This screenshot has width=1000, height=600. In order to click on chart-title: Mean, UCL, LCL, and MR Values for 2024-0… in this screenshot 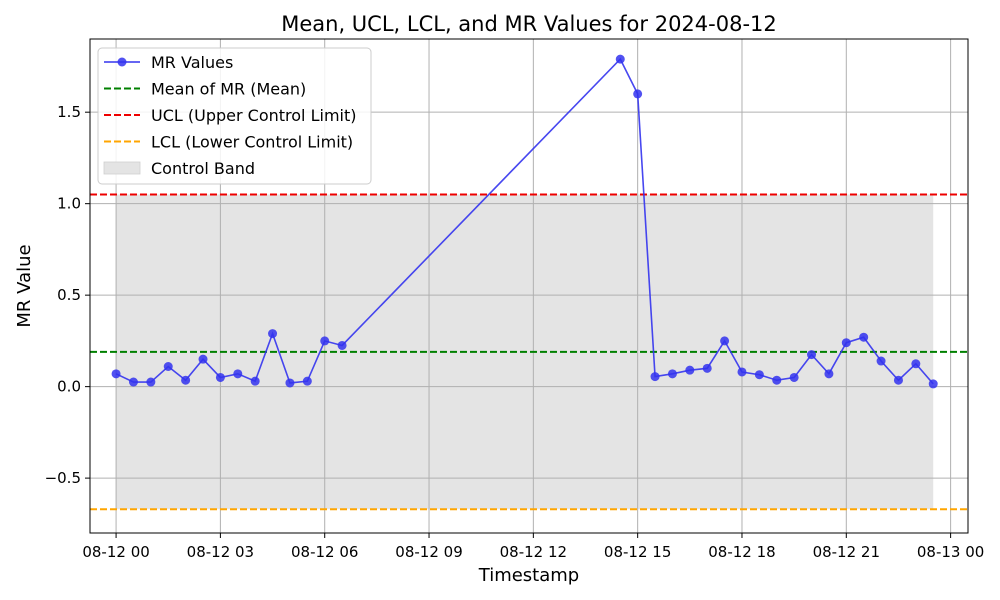, I will do `click(529, 24)`.